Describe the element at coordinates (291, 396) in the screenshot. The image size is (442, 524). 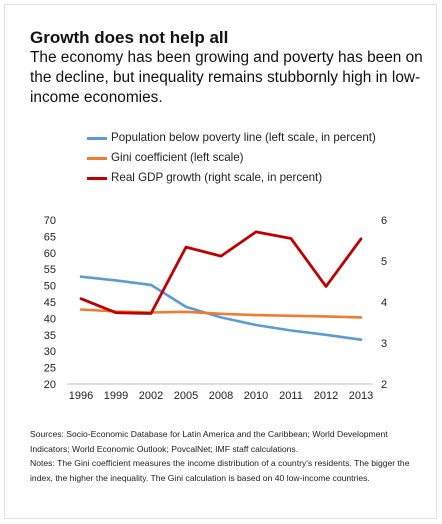
I see `x-tick-label-6: 2011` at that location.